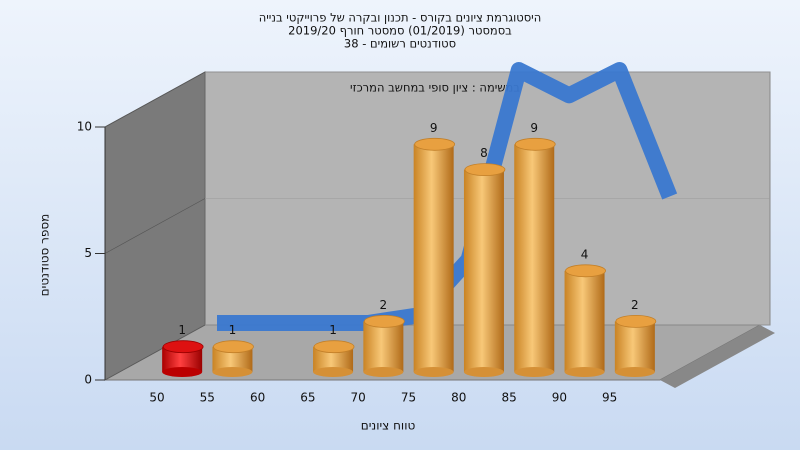  Describe the element at coordinates (458, 398) in the screenshot. I see `x-tick-label: 80` at that location.